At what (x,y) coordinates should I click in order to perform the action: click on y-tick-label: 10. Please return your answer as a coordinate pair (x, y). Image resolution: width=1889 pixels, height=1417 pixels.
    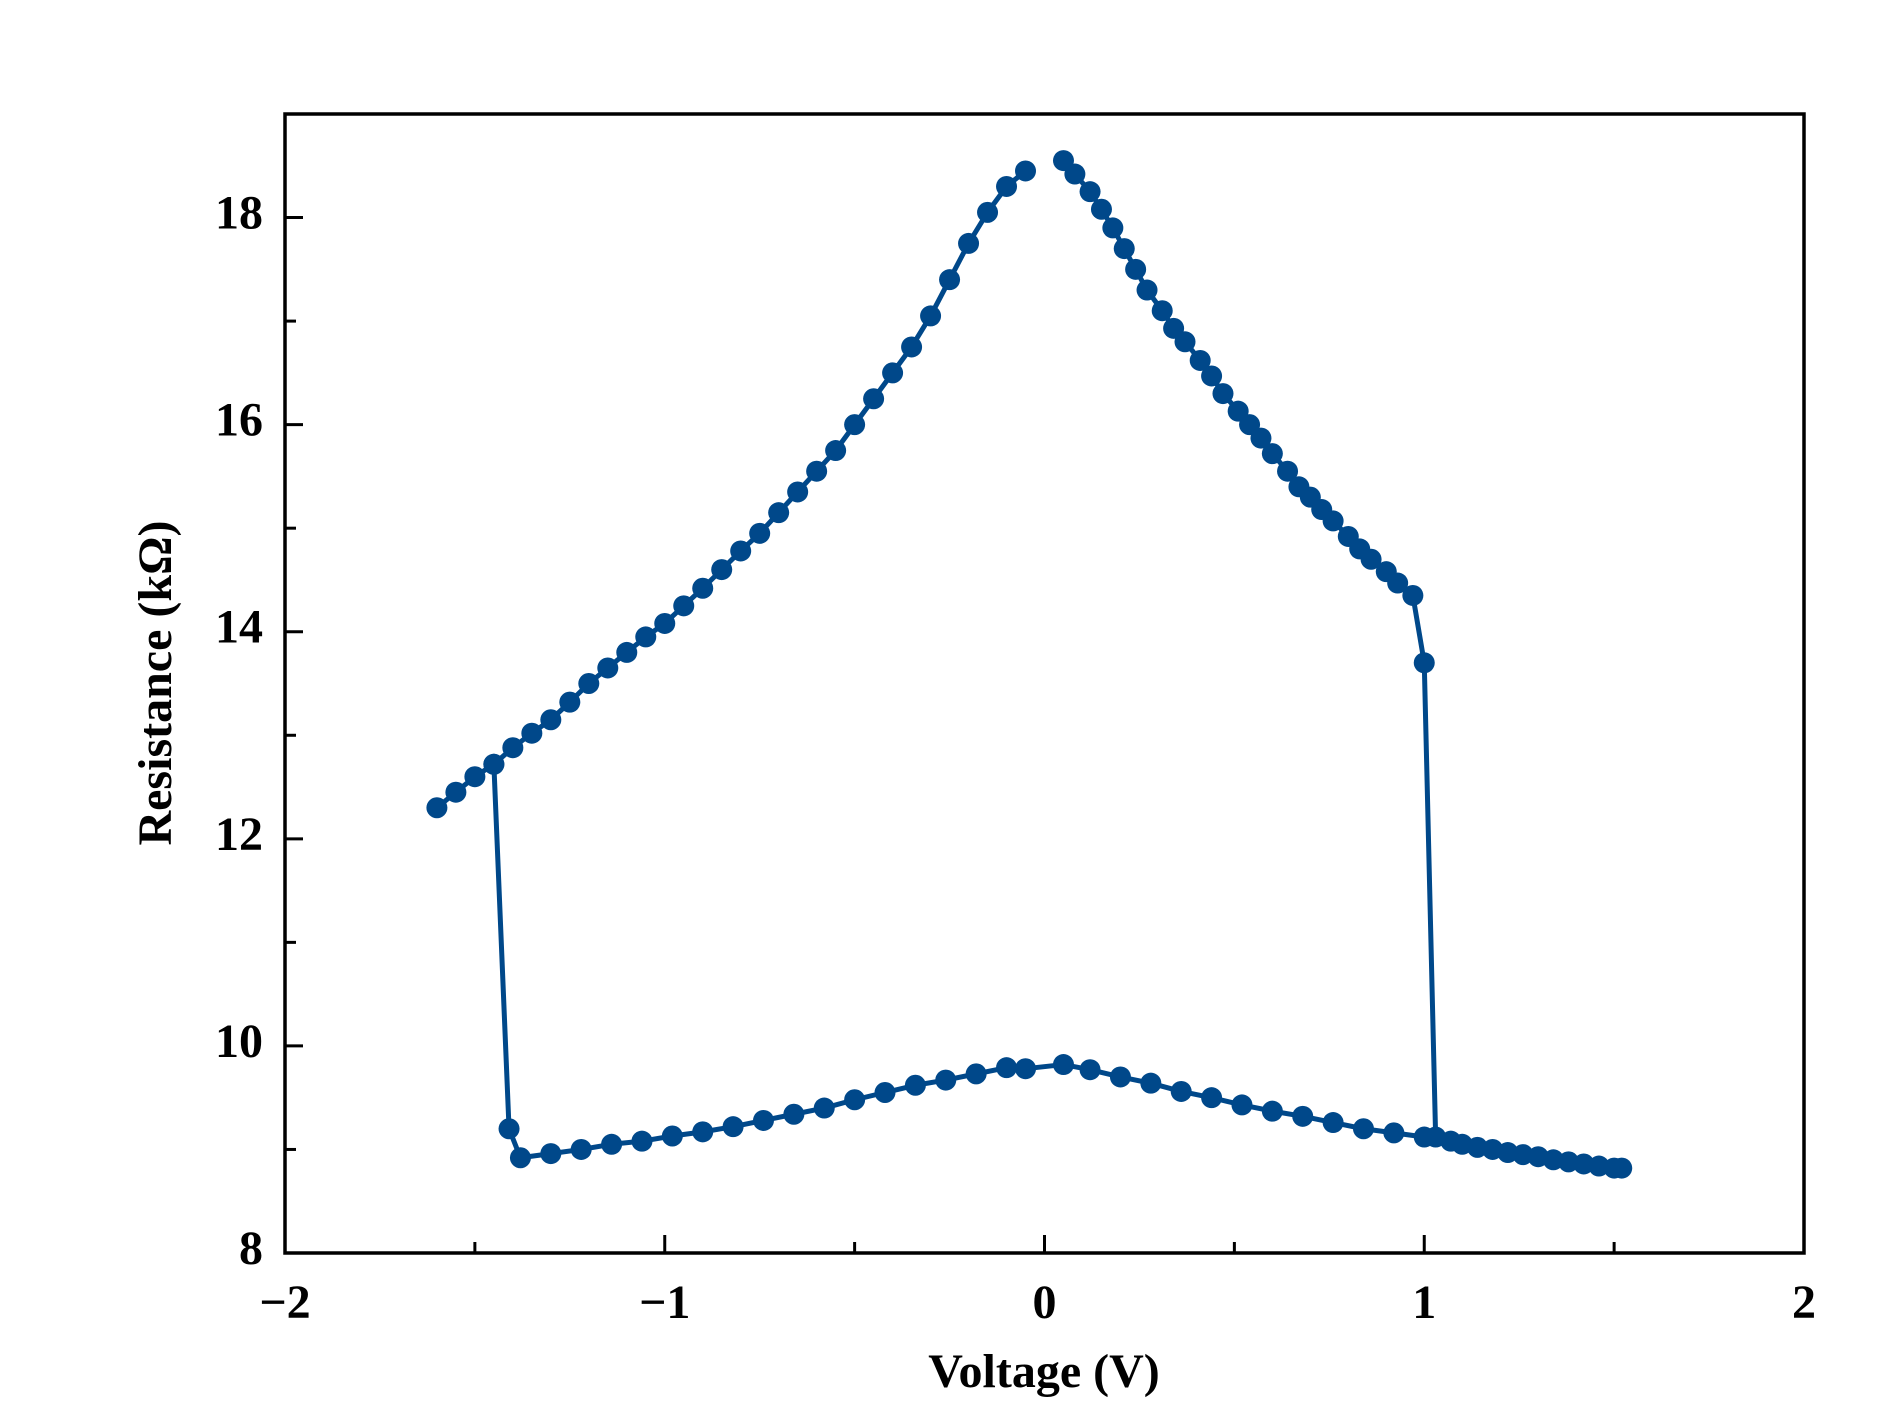
    Looking at the image, I should click on (239, 1041).